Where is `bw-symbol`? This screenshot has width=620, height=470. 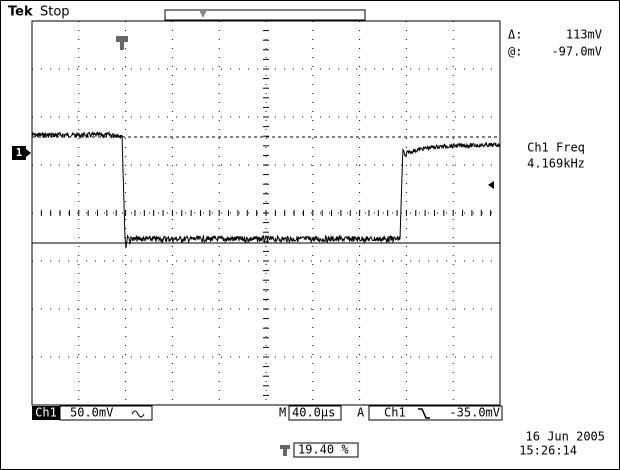 bw-symbol is located at coordinates (138, 414).